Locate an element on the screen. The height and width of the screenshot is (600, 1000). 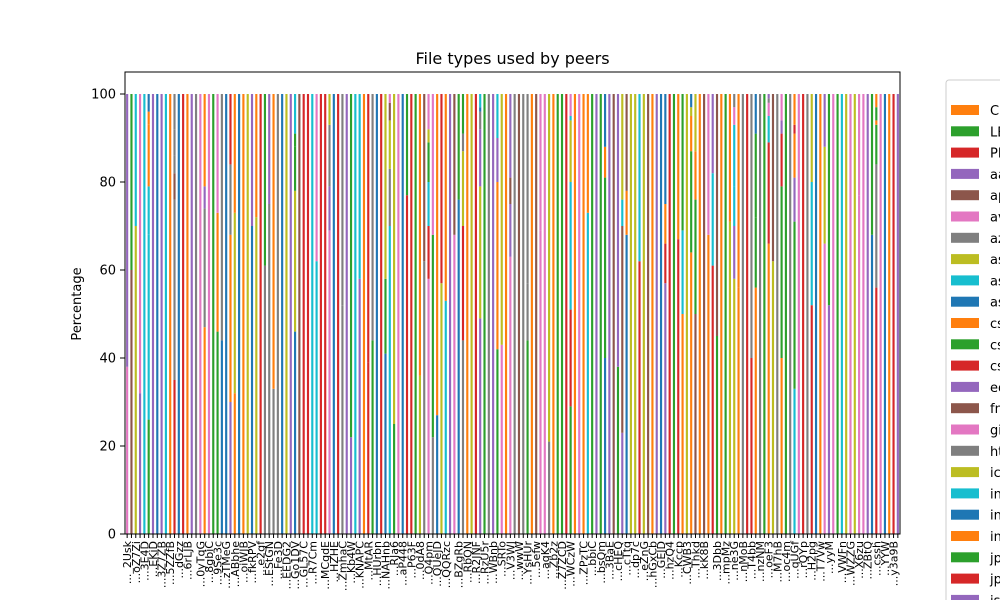
legend-label: ini is located at coordinates (995, 494).